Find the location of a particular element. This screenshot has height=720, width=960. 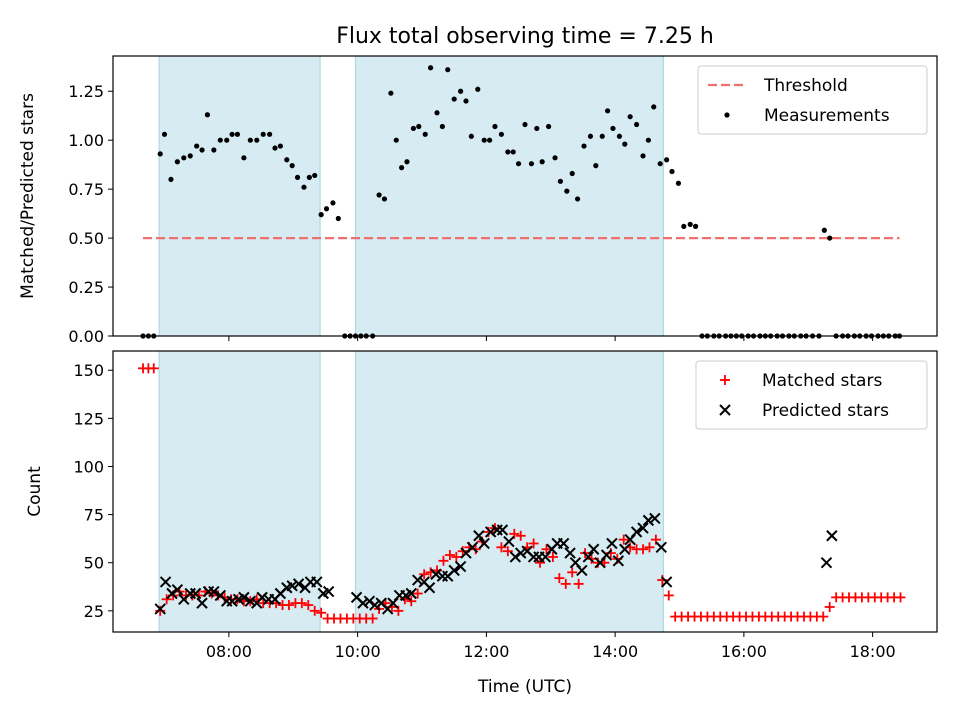

y-tick-label: 50 is located at coordinates (94, 563).